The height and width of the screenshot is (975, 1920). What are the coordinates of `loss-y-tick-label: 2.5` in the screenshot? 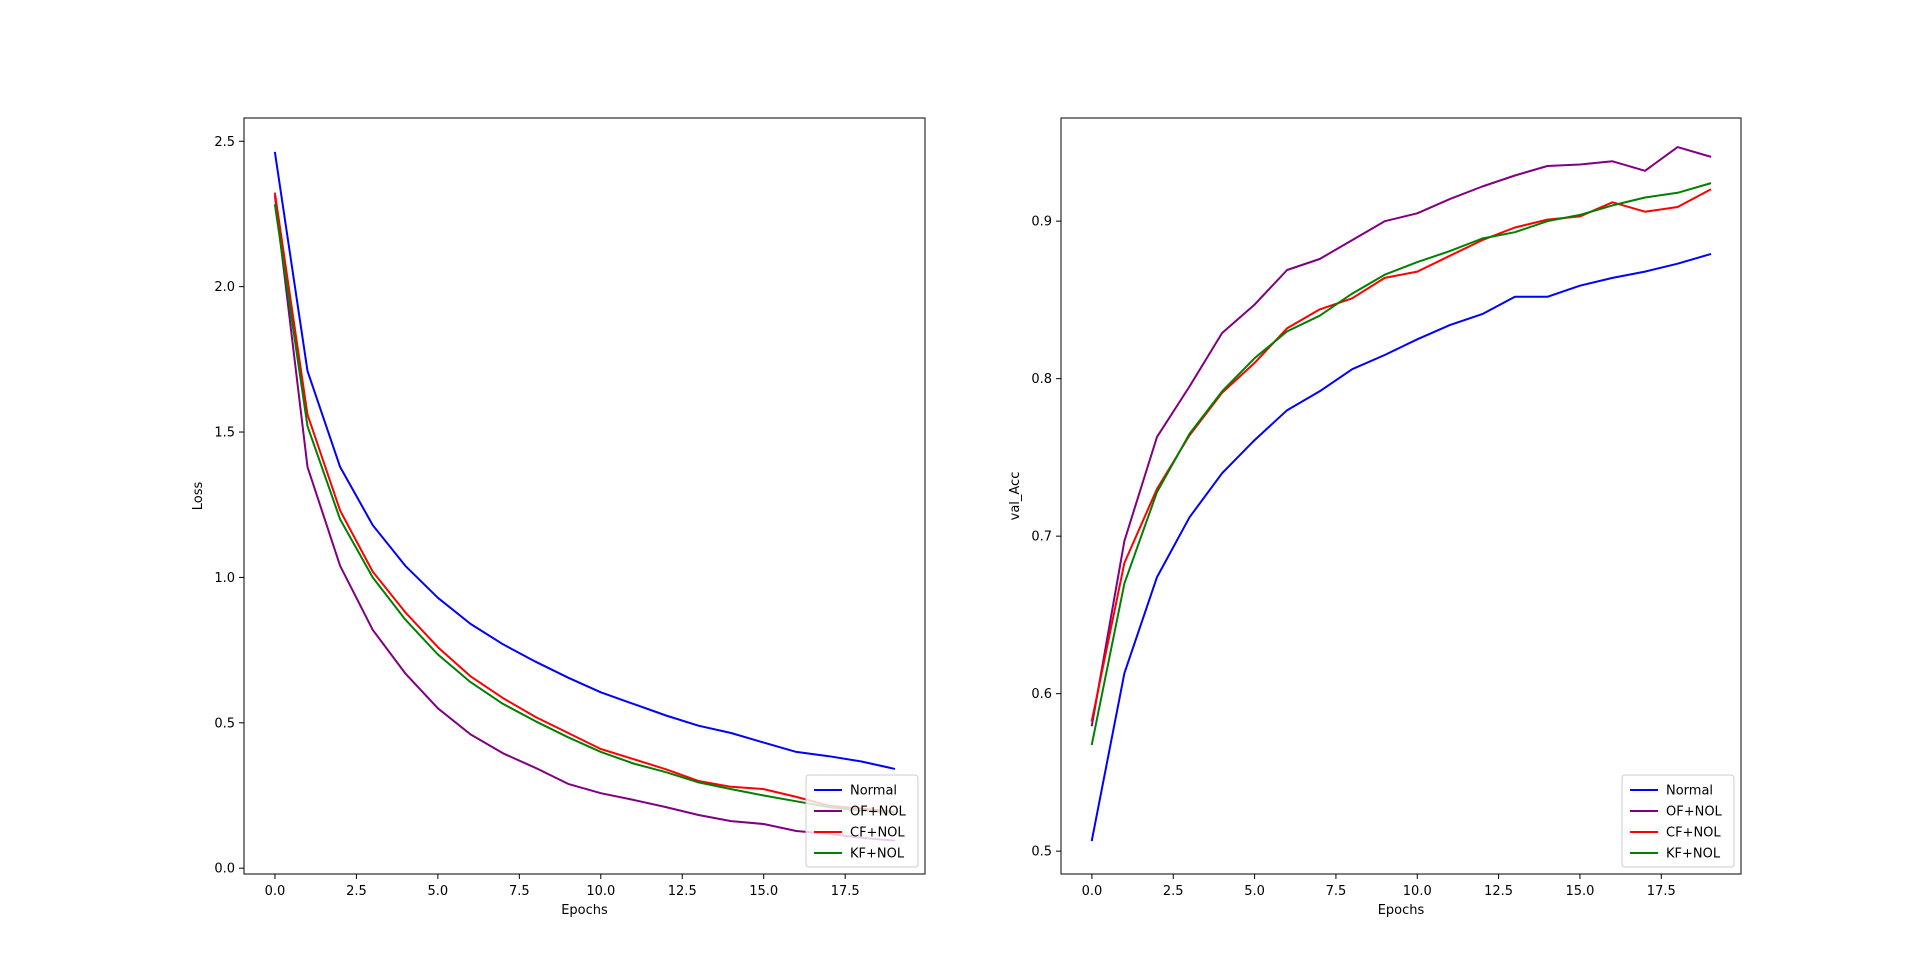 It's located at (224, 142).